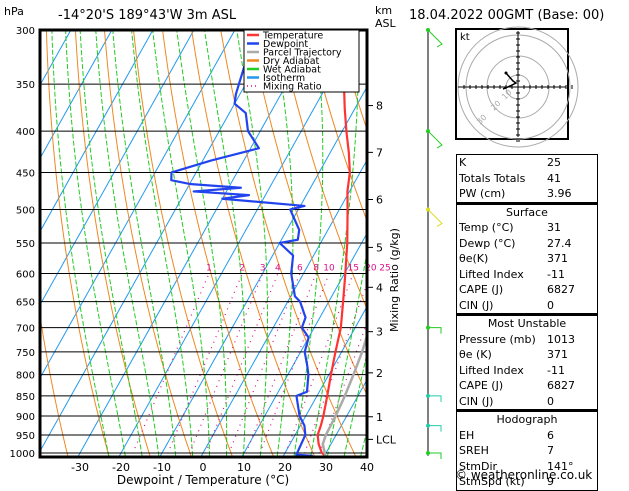 The height and width of the screenshot is (491, 629). What do you see at coordinates (476, 305) in the screenshot?
I see `surface-key: CIN (J)` at bounding box center [476, 305].